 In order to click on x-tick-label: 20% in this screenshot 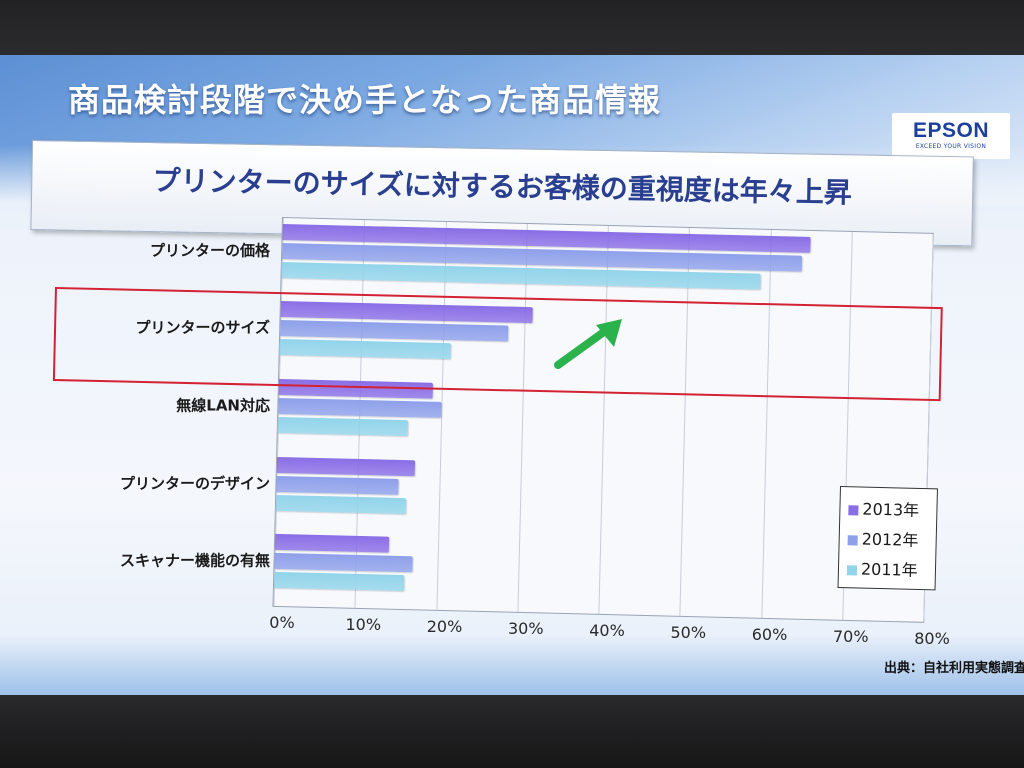, I will do `click(444, 626)`.